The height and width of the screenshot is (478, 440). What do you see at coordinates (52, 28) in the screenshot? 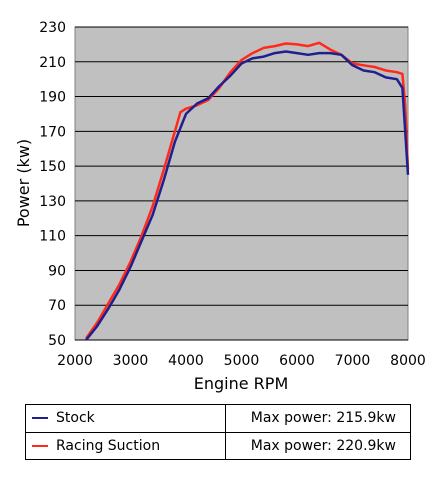
I see `y-tick-label-230: 230` at bounding box center [52, 28].